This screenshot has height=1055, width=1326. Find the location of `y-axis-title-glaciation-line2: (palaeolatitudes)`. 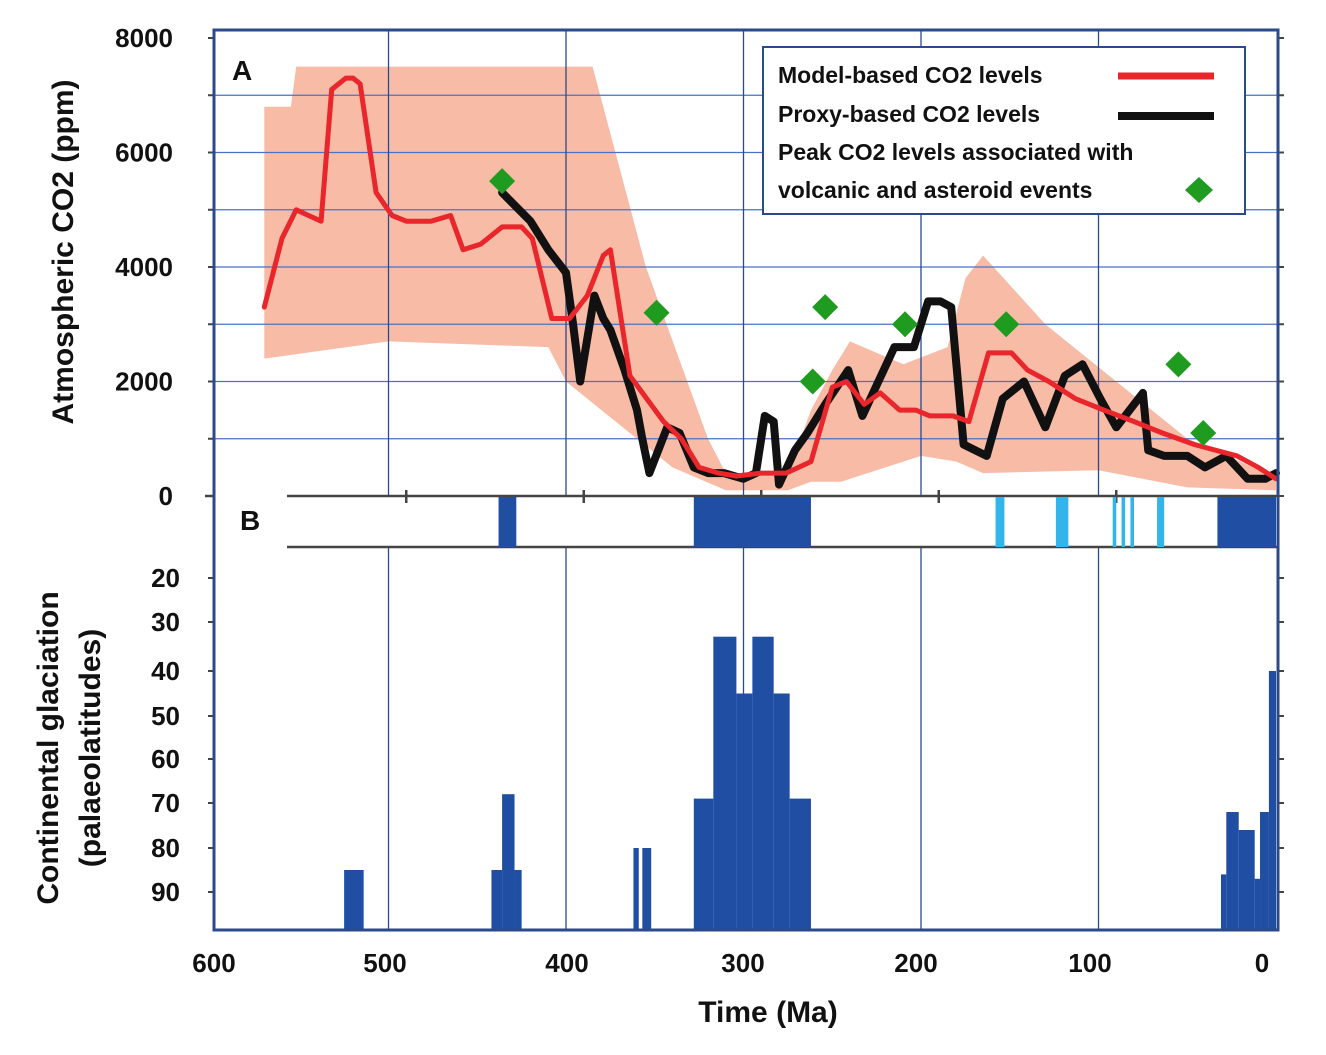

y-axis-title-glaciation-line2: (palaeolatitudes) is located at coordinates (90, 748).